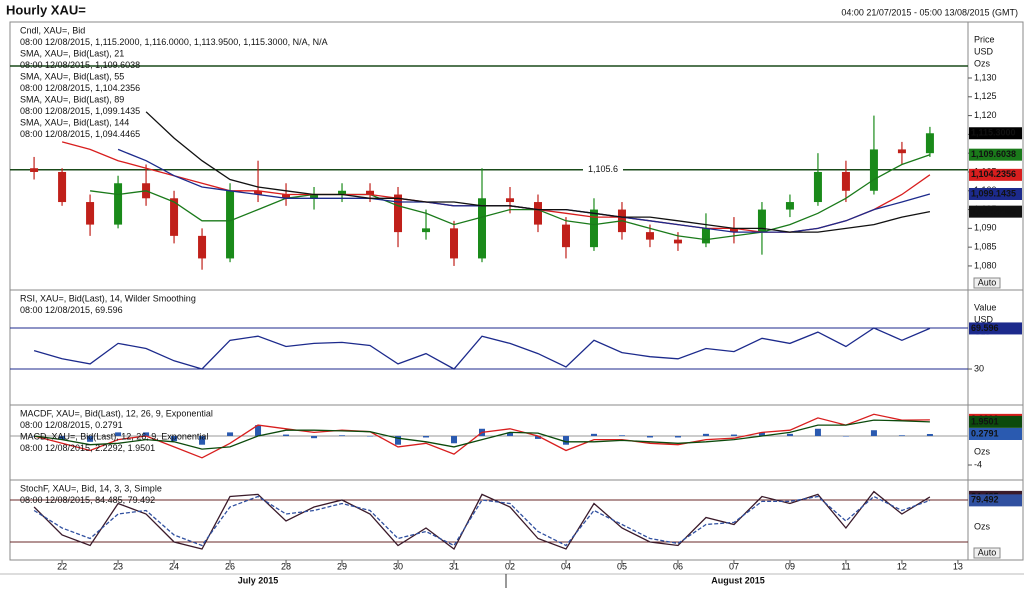 The image size is (1024, 603). Describe the element at coordinates (985, 433) in the screenshot. I see `last-value-label: 0.2791` at that location.